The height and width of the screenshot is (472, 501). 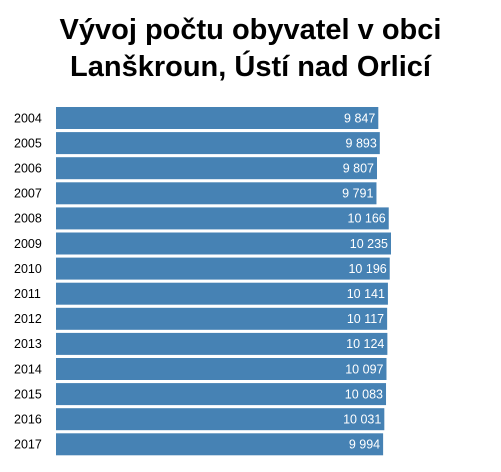 I want to click on value-label: 10 235, so click(x=369, y=244).